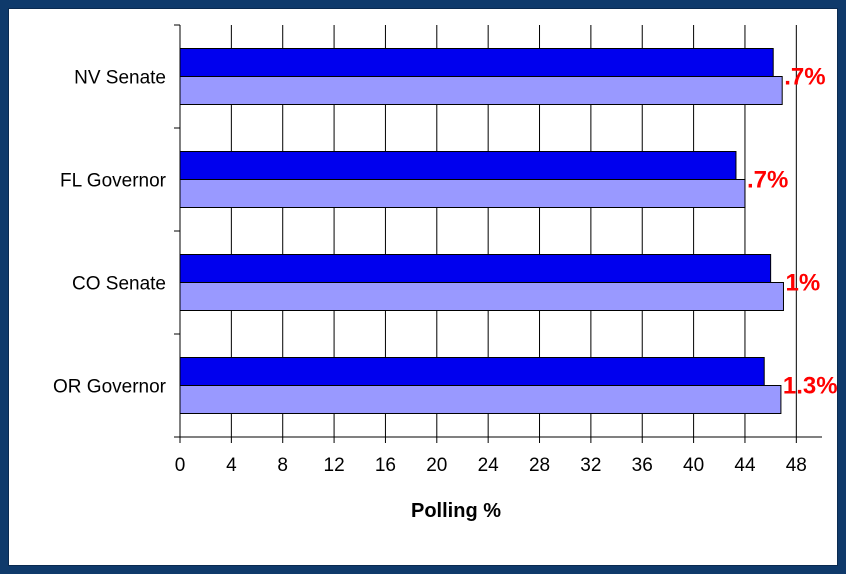 The height and width of the screenshot is (574, 846). Describe the element at coordinates (802, 283) in the screenshot. I see `gap-label: 1%` at that location.